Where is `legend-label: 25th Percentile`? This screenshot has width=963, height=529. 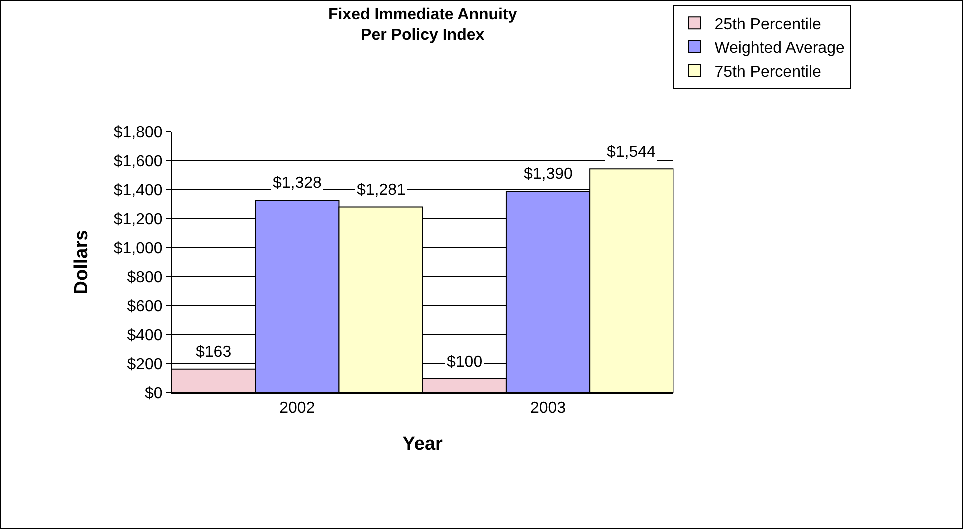
legend-label: 25th Percentile is located at coordinates (768, 25).